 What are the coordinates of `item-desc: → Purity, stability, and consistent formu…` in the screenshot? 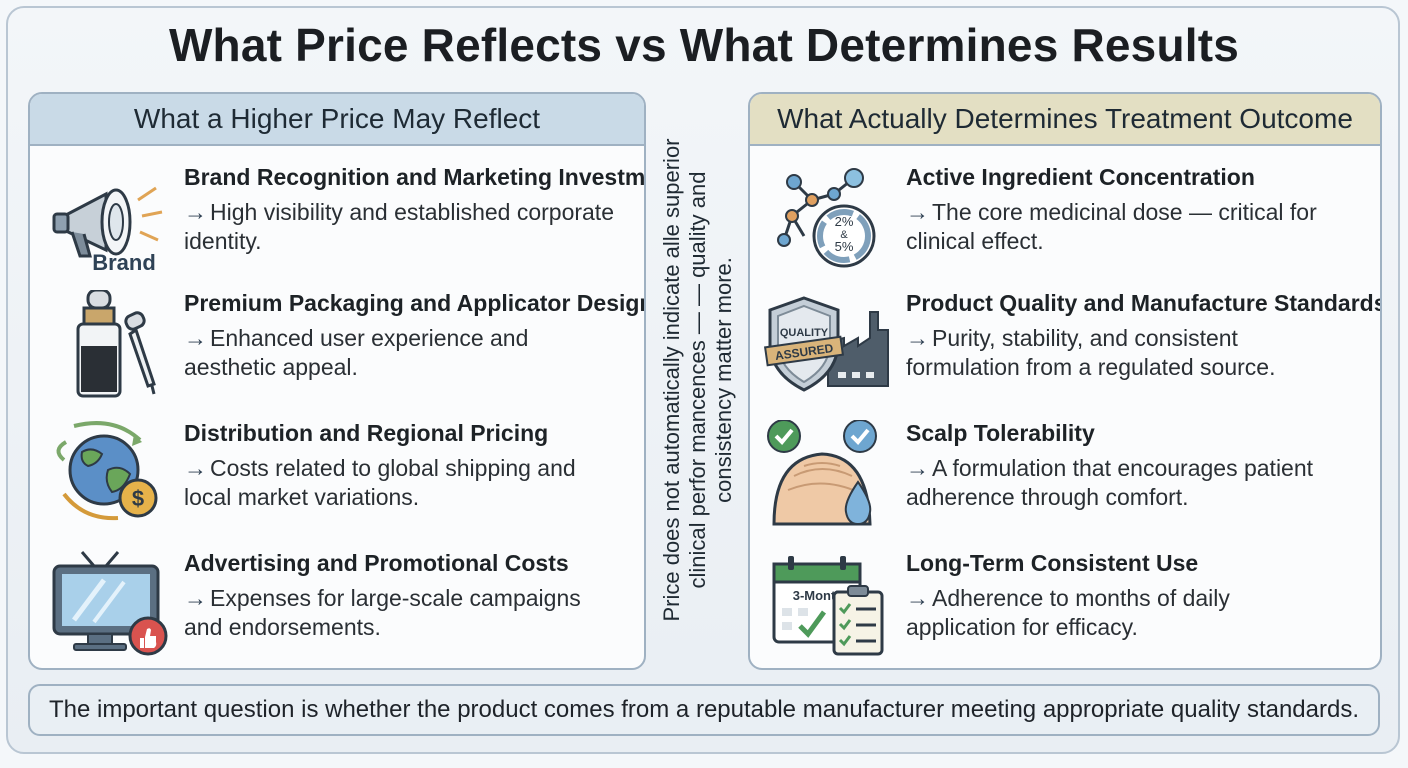 It's located at (1091, 352).